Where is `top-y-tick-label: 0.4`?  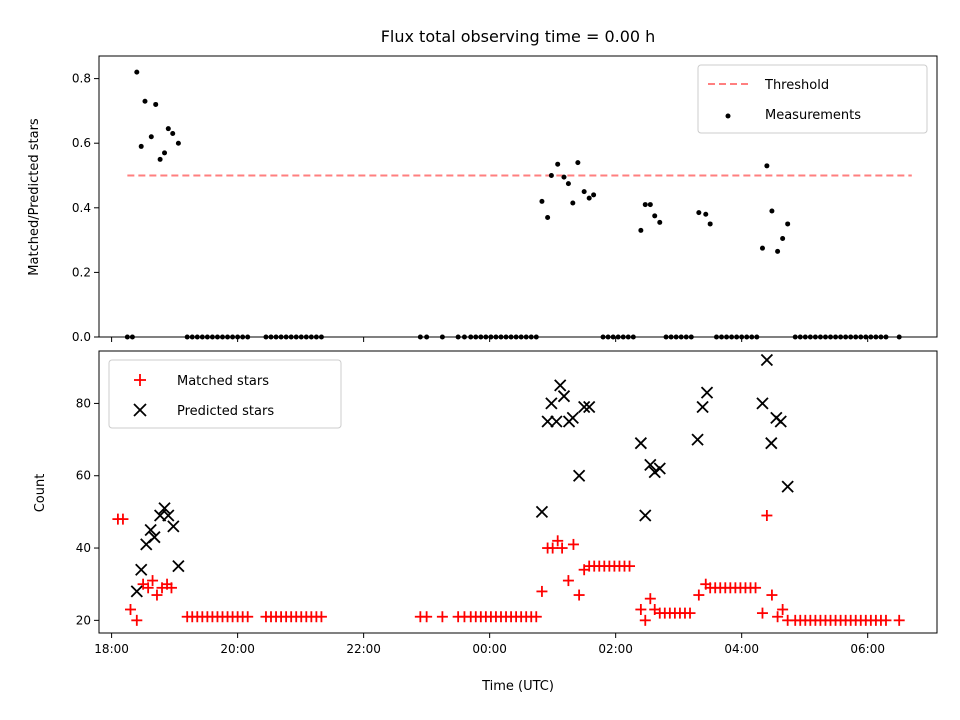
top-y-tick-label: 0.4 is located at coordinates (81, 208).